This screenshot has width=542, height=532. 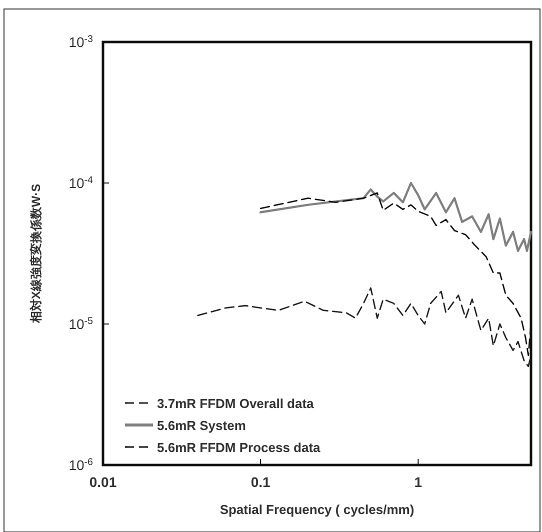 I want to click on y-axis-title: 相対X線強度変換係数W·S, so click(x=36, y=254).